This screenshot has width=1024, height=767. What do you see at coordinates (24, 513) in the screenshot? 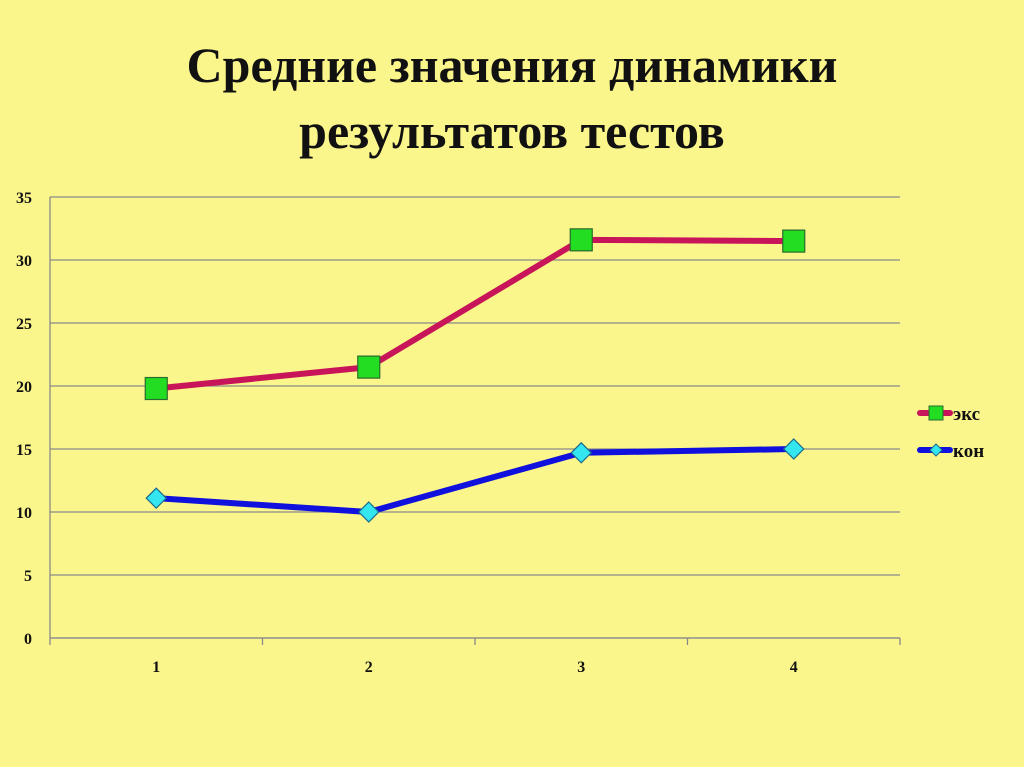
I see `y-tick-label-2: 10` at bounding box center [24, 513].